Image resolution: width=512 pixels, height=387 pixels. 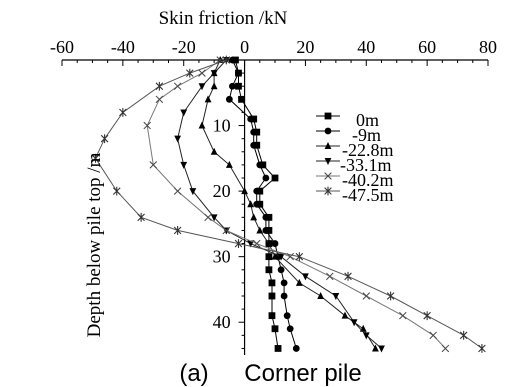 I want to click on x-tick-label: 20, so click(x=305, y=47).